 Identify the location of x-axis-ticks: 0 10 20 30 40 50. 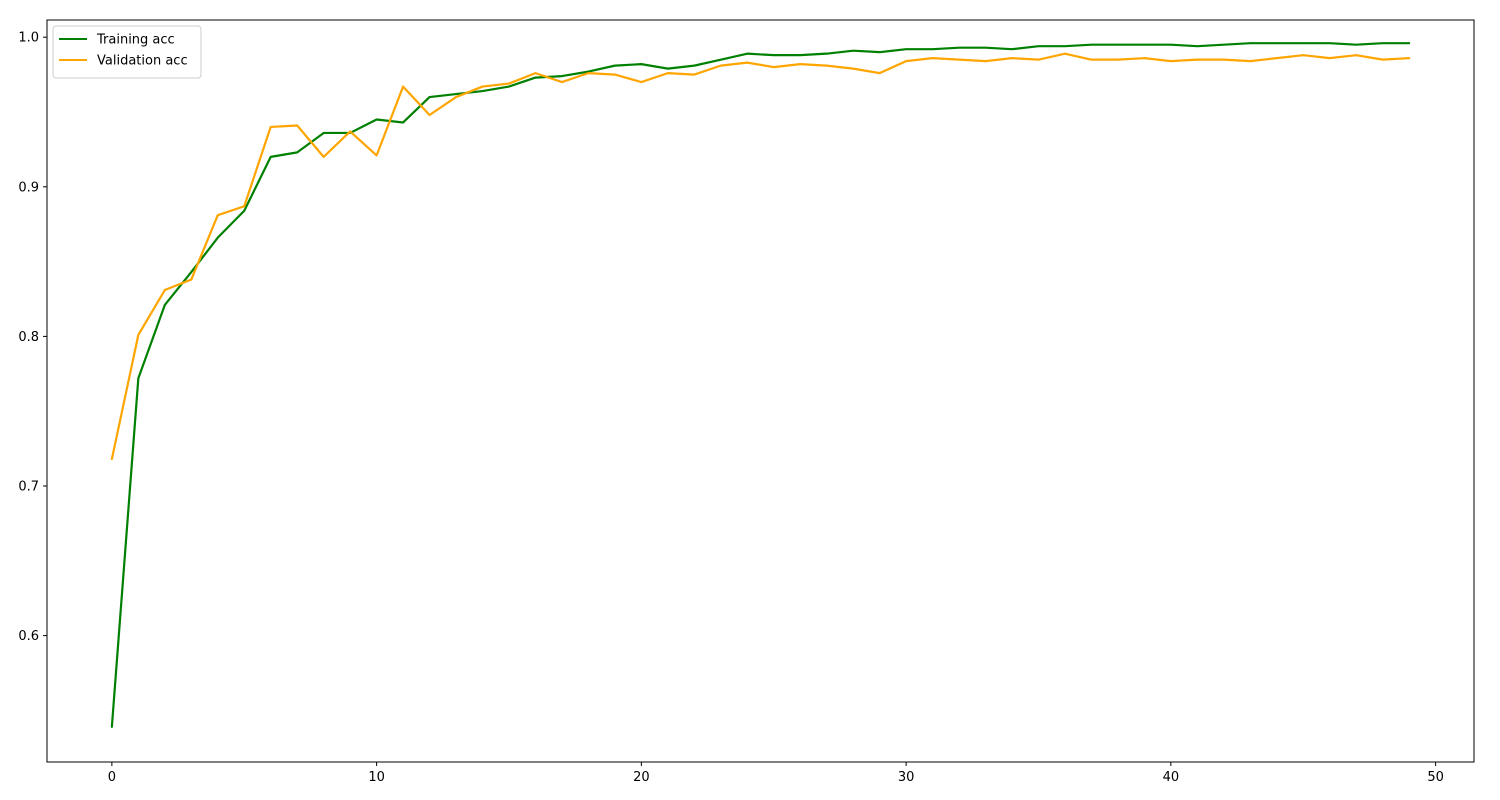
(776, 773).